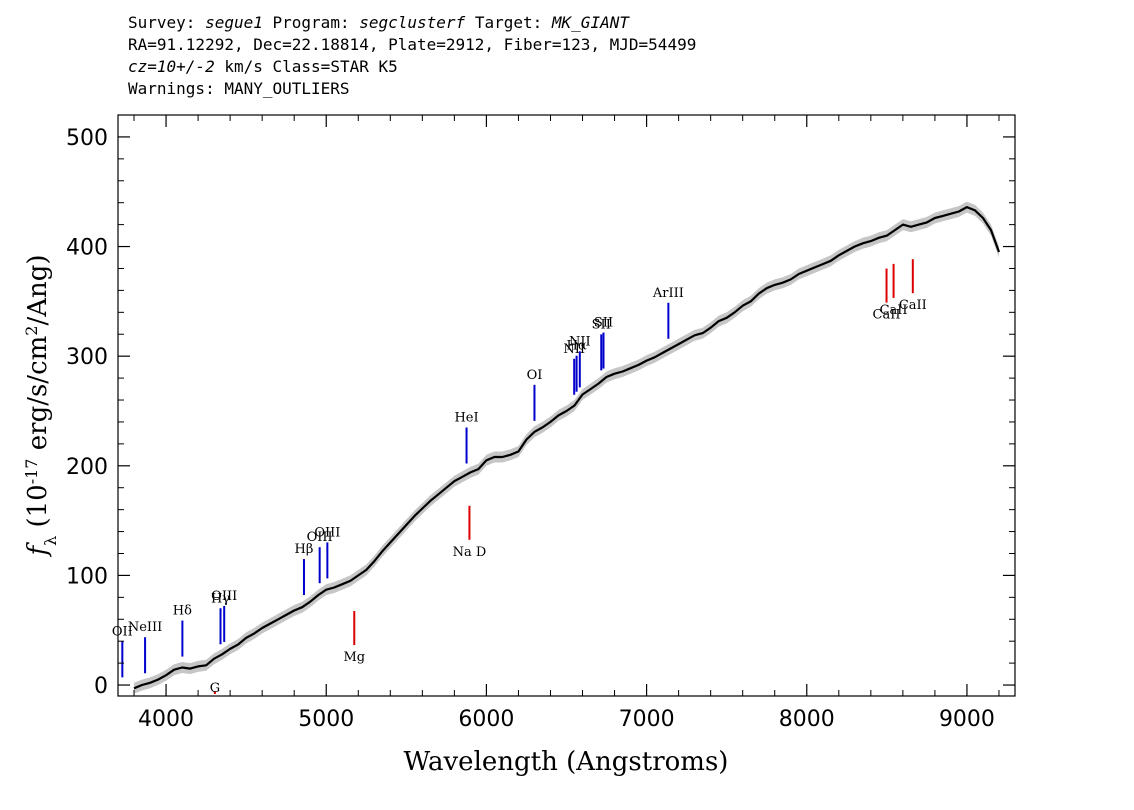 The image size is (1134, 810). What do you see at coordinates (320, 537) in the screenshot?
I see `emission-label-oiii-6: OIII` at bounding box center [320, 537].